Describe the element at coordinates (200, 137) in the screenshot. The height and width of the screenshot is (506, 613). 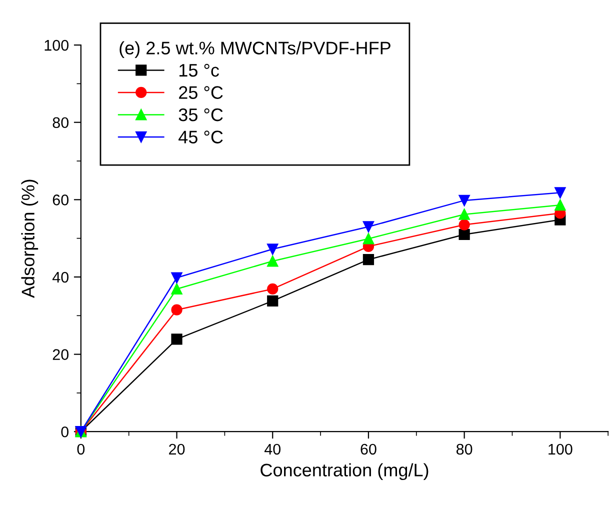
I see `legend-label: 45 °C` at that location.